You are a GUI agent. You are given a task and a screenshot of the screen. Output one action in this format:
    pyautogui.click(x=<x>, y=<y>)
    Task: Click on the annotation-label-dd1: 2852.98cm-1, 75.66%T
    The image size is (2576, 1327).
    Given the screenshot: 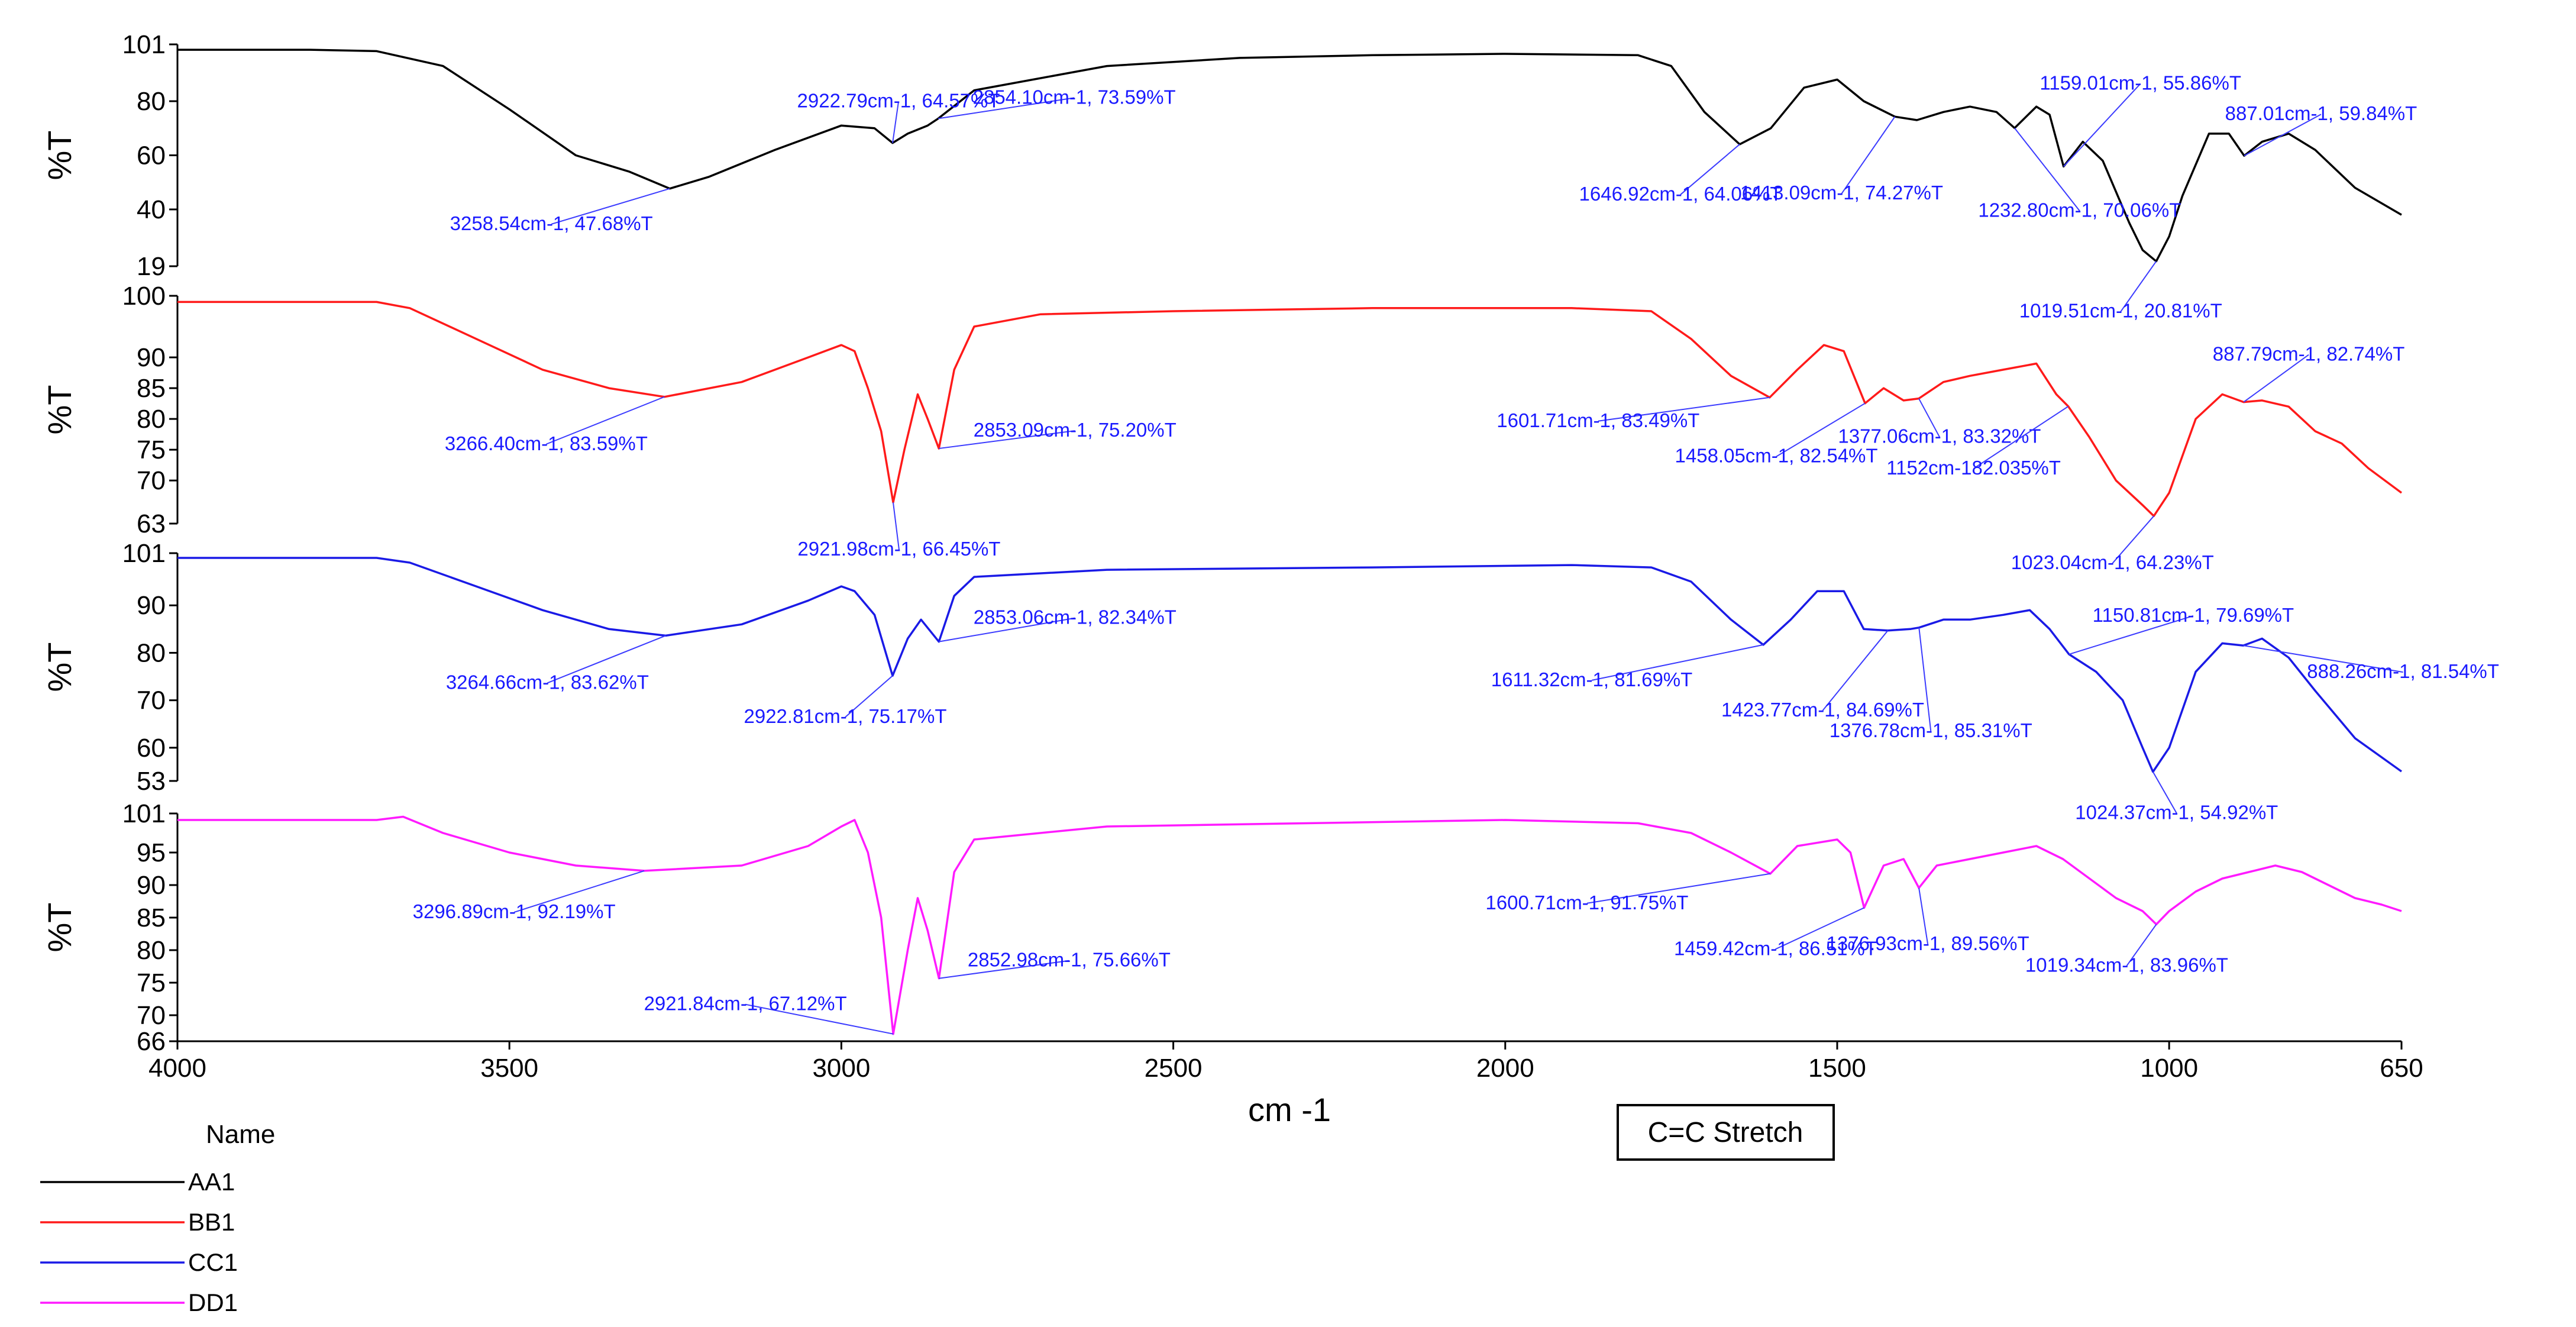 What is the action you would take?
    pyautogui.click(x=1069, y=960)
    